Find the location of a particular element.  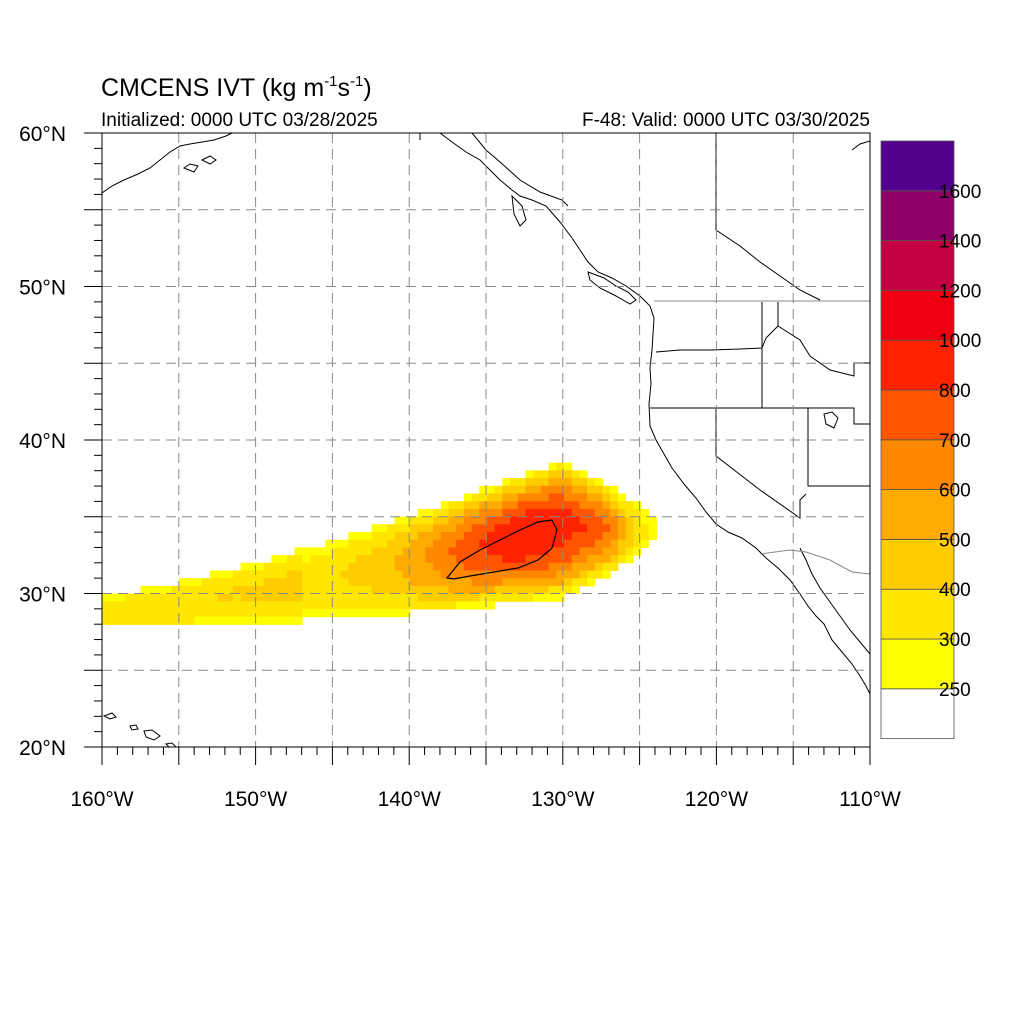

canada-interior-border is located at coordinates (768, 217).